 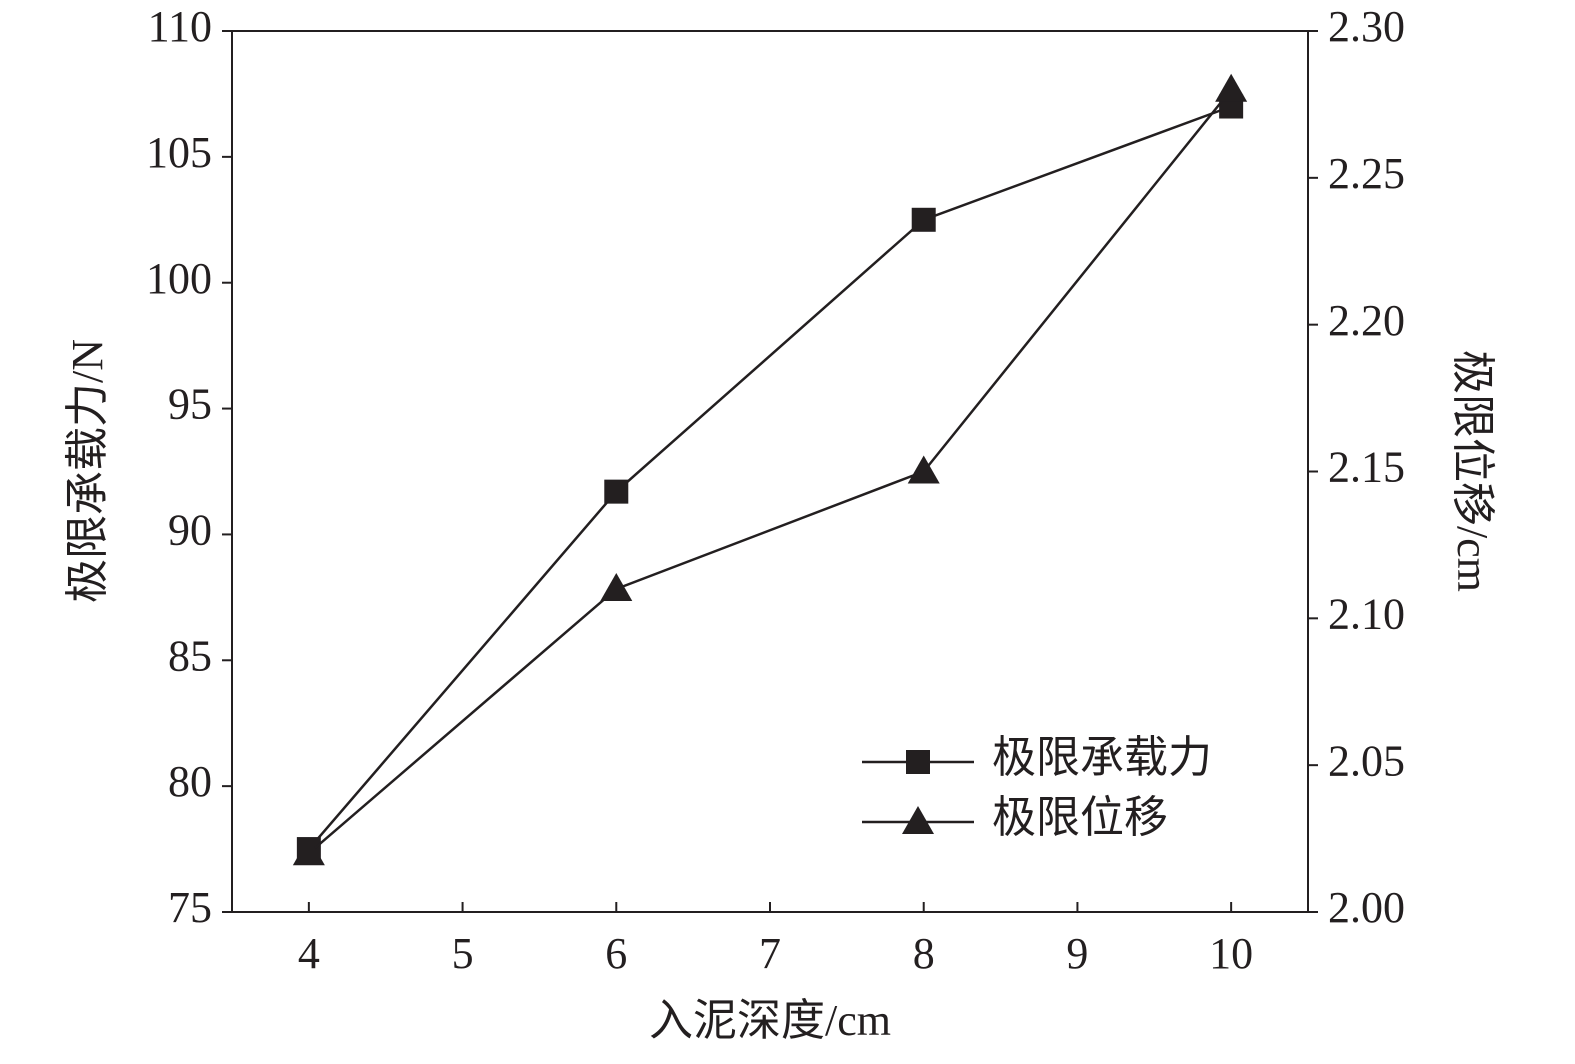 I want to click on x-tick-label: 8, so click(x=924, y=953).